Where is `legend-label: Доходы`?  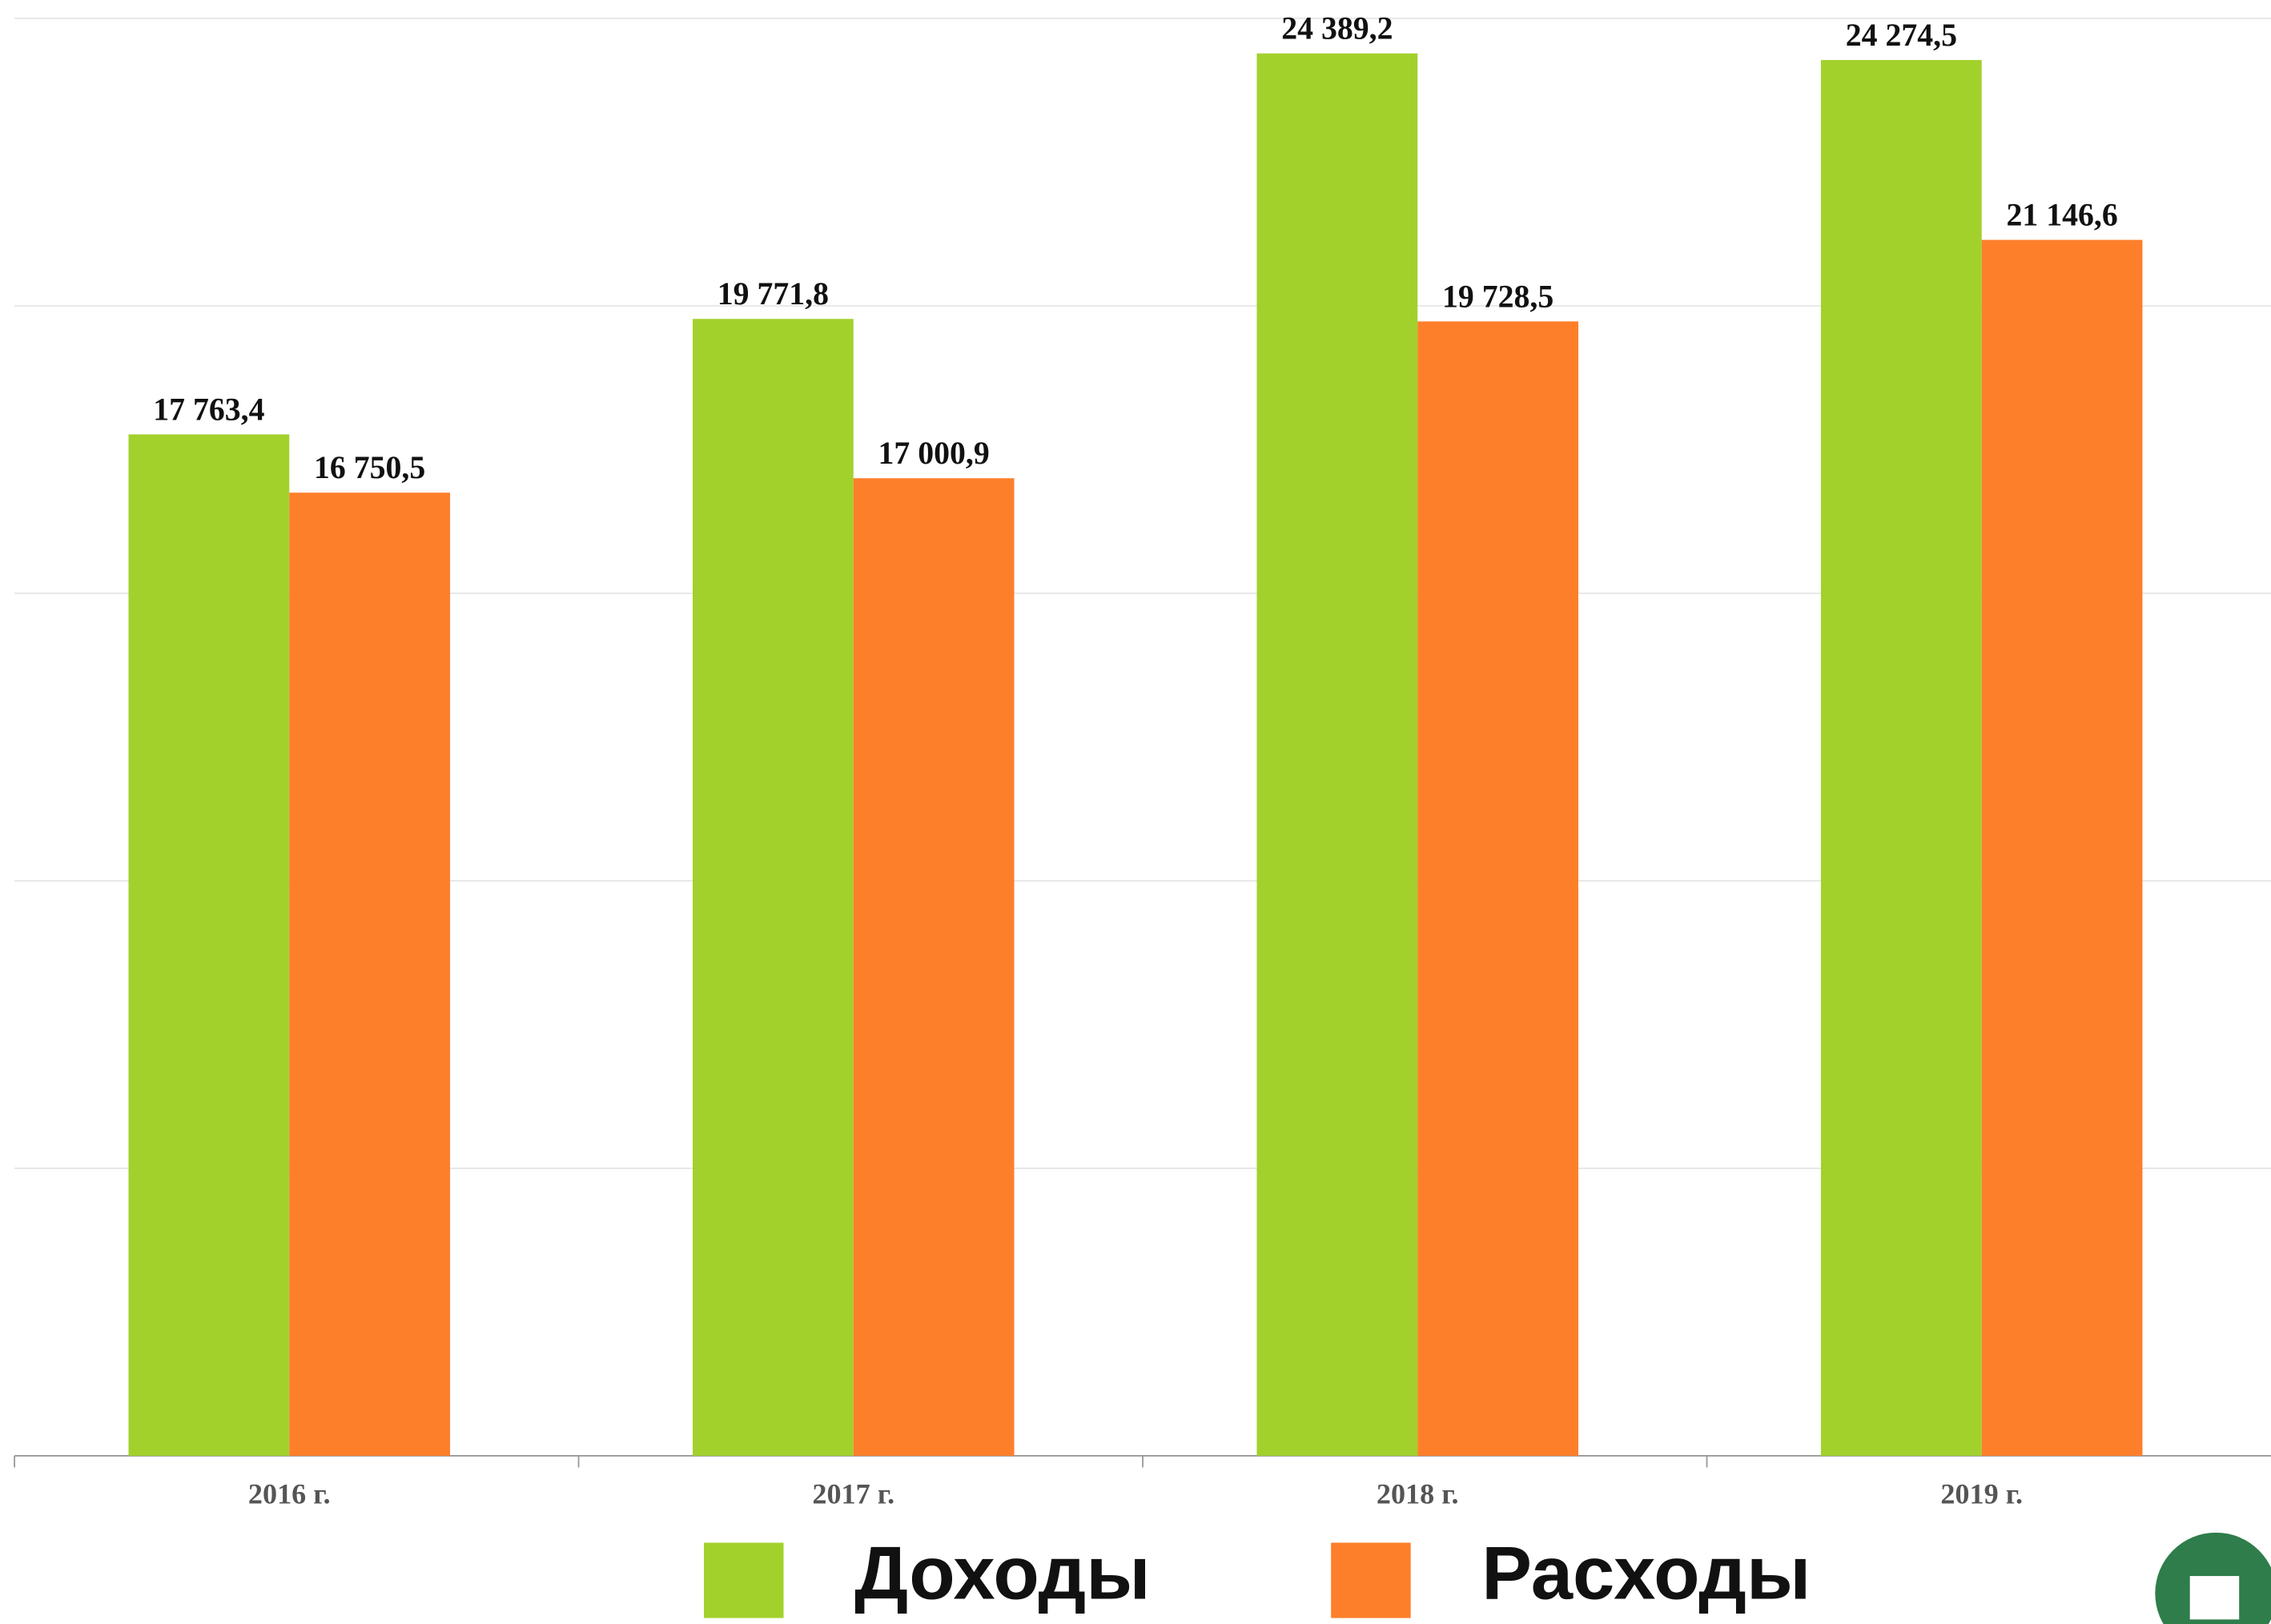 legend-label: Доходы is located at coordinates (1002, 1573).